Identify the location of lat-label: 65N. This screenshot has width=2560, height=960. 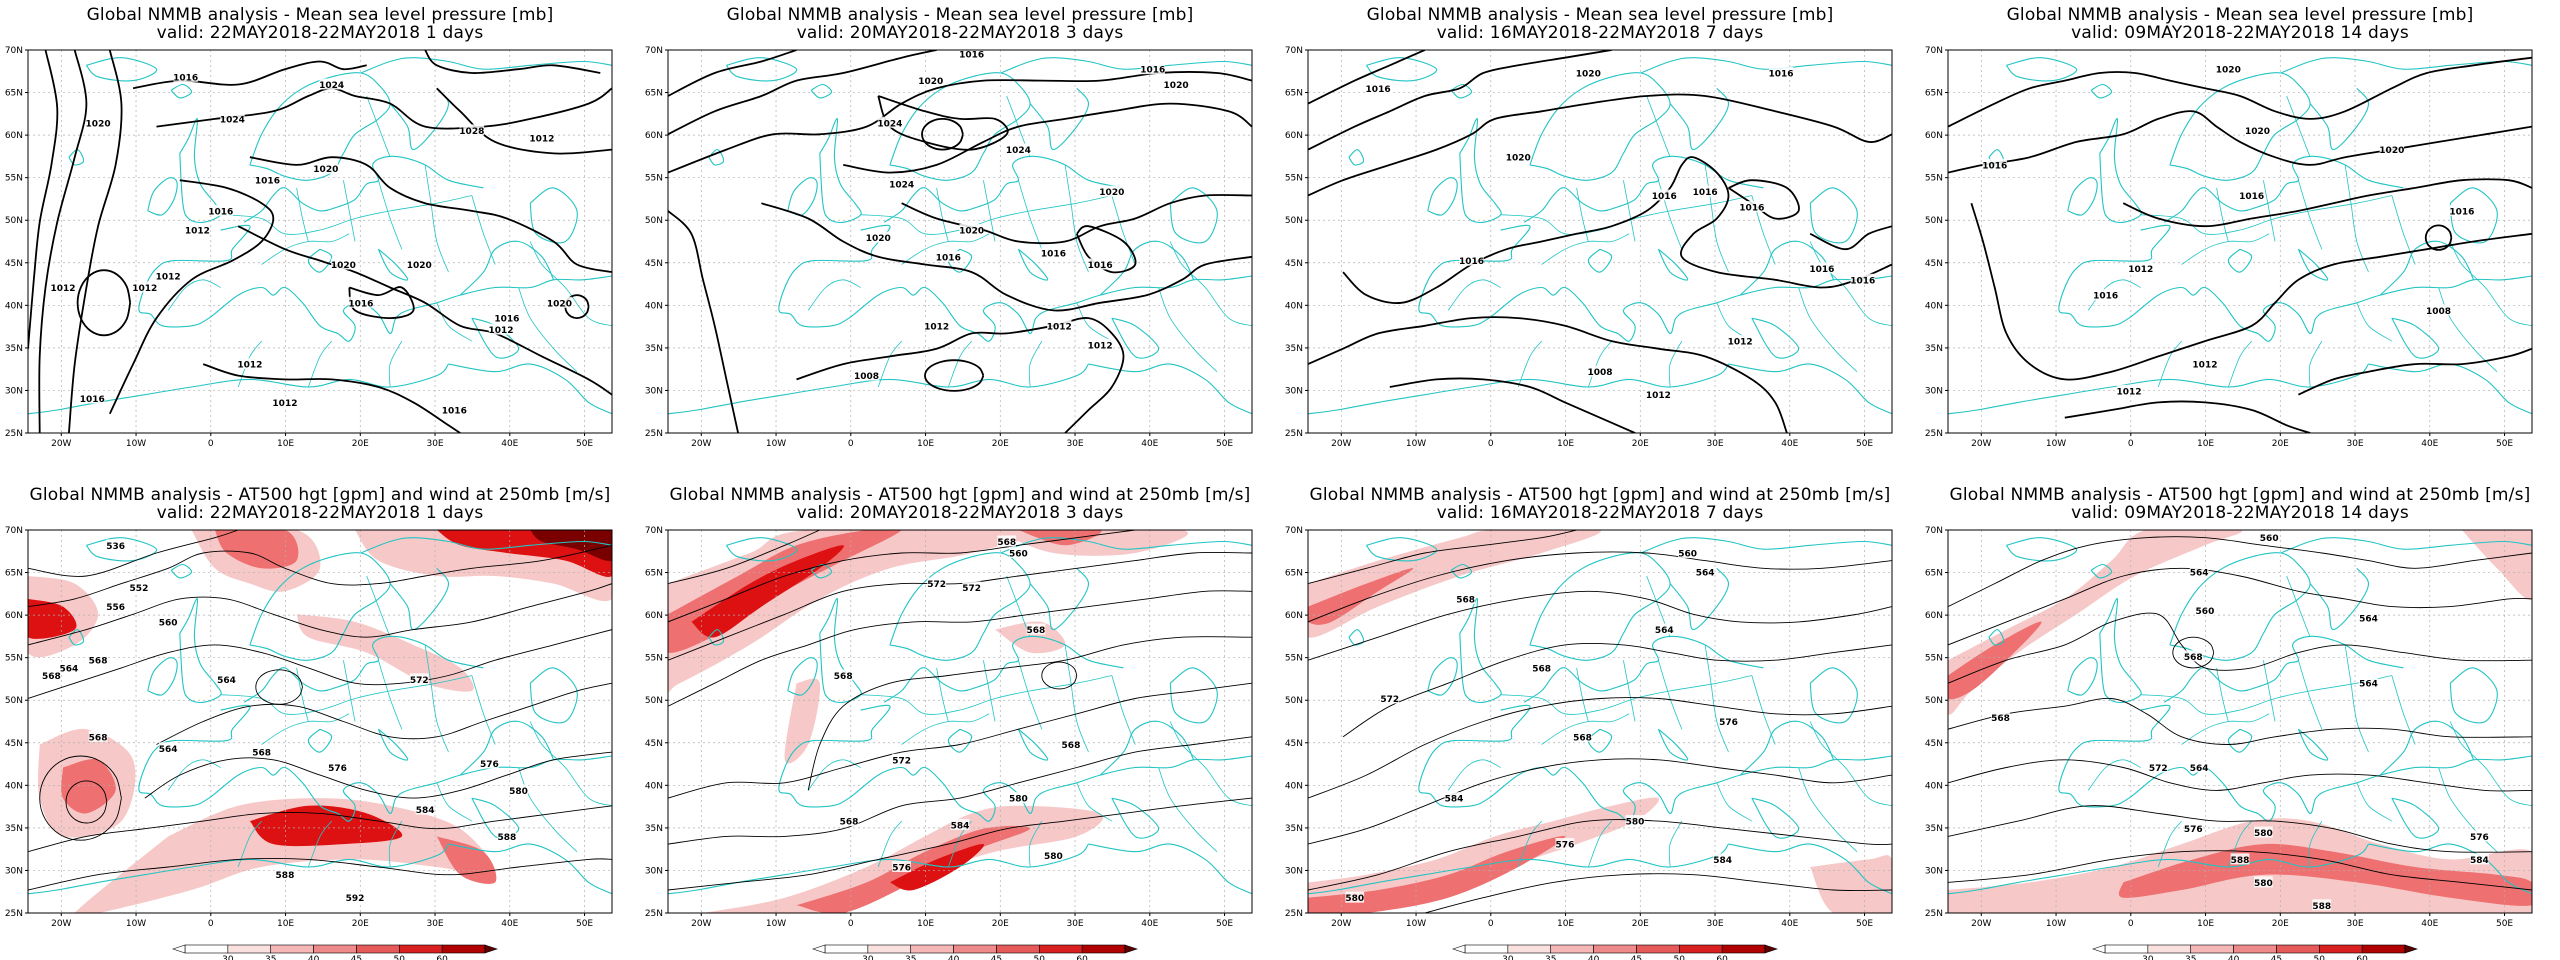
(1934, 94).